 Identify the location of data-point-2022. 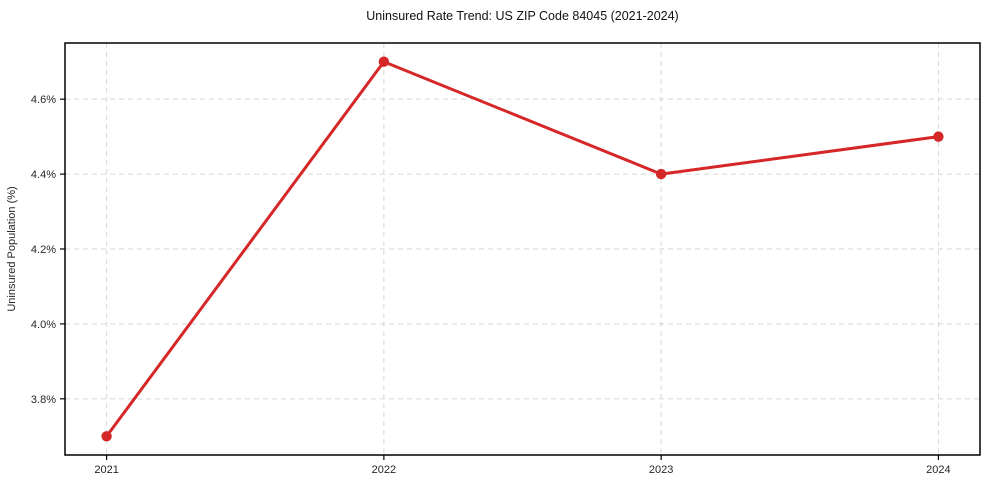
(384, 61).